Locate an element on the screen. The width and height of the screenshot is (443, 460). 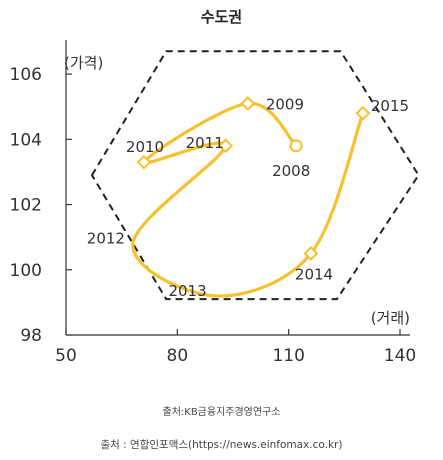
x-tick-label: 110 is located at coordinates (288, 356).